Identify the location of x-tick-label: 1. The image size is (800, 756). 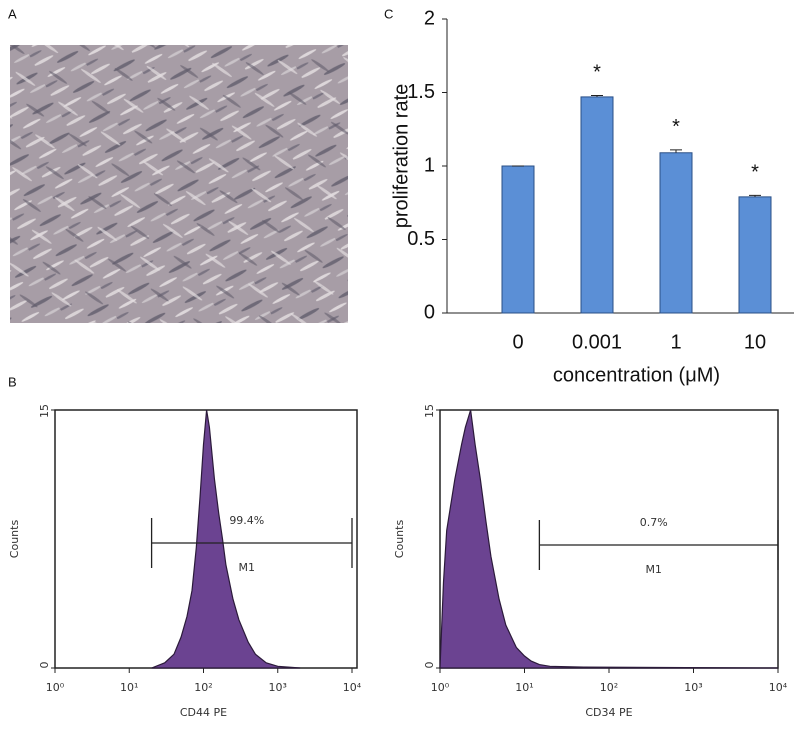
(675, 342).